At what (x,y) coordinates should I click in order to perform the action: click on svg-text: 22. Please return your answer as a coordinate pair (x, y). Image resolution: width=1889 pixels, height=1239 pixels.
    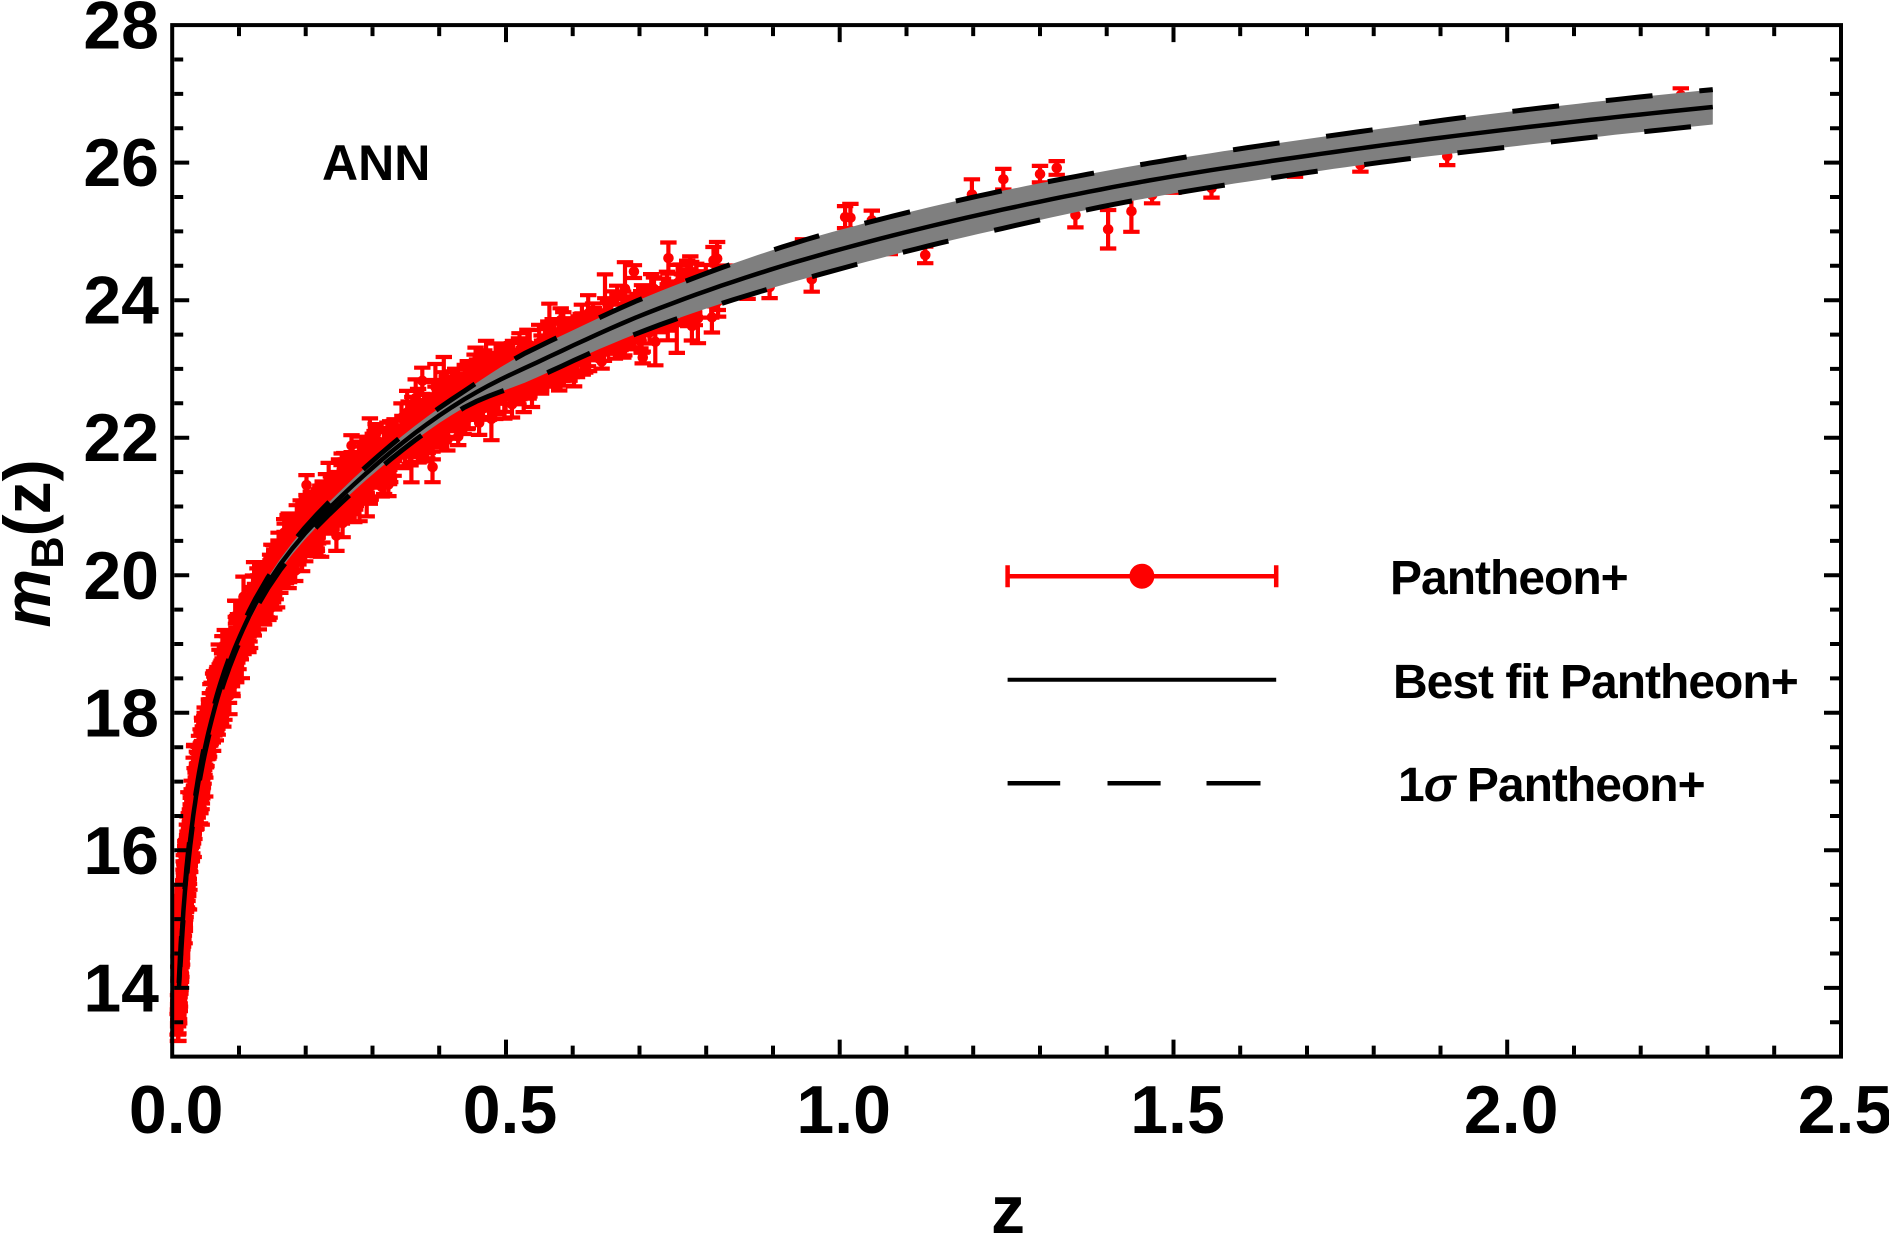
    Looking at the image, I should click on (121, 438).